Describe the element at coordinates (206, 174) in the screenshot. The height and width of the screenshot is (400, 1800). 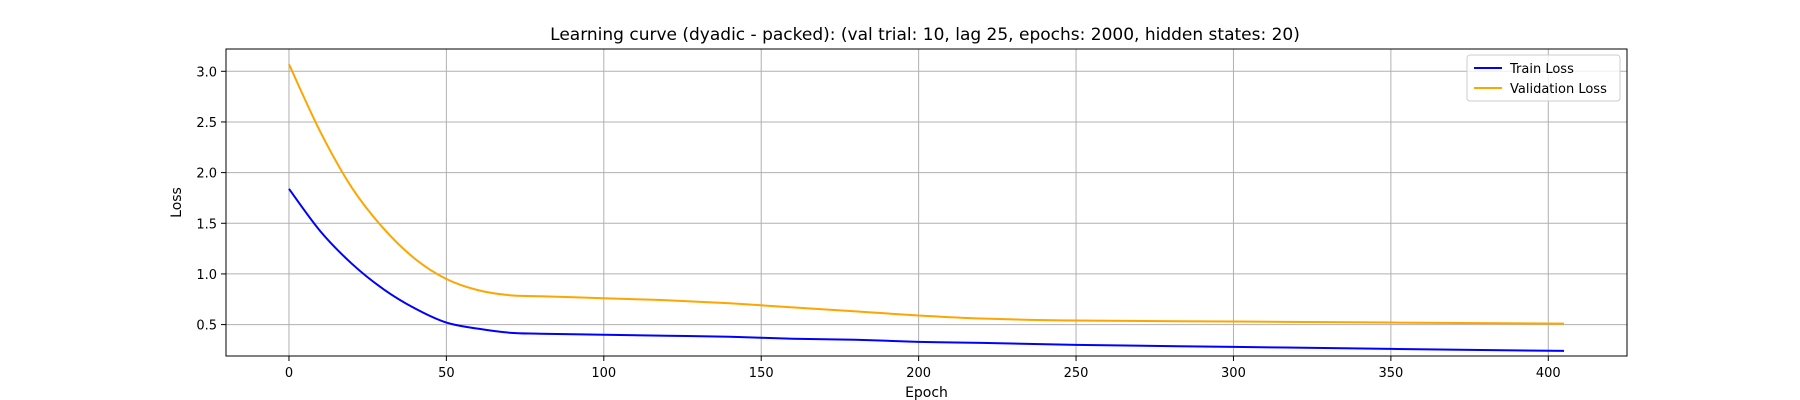
I see `y-tick-label: 2.0` at that location.